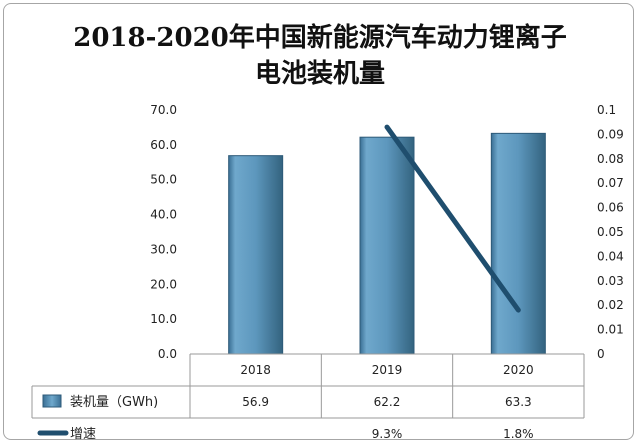  Describe the element at coordinates (518, 243) in the screenshot. I see `bar-2020` at that location.